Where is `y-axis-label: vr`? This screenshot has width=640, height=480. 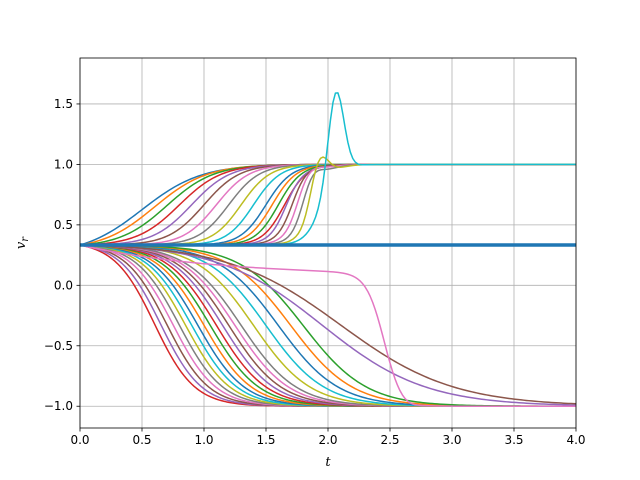 y-axis-label: vr is located at coordinates (22, 242).